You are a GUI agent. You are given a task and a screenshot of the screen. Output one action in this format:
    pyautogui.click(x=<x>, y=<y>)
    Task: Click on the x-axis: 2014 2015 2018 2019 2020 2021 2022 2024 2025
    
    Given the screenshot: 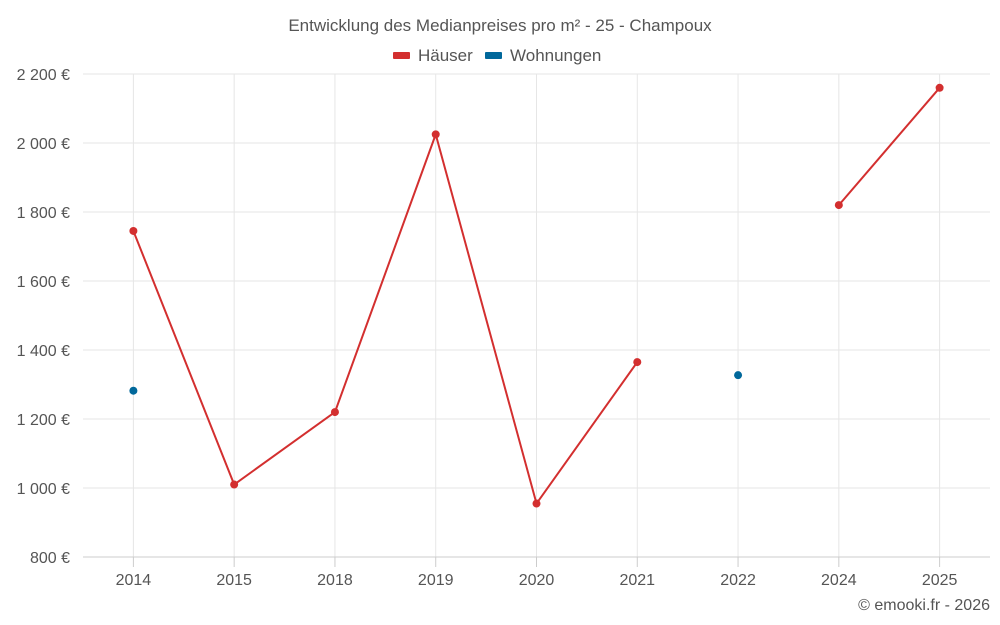 What is the action you would take?
    pyautogui.click(x=536, y=572)
    